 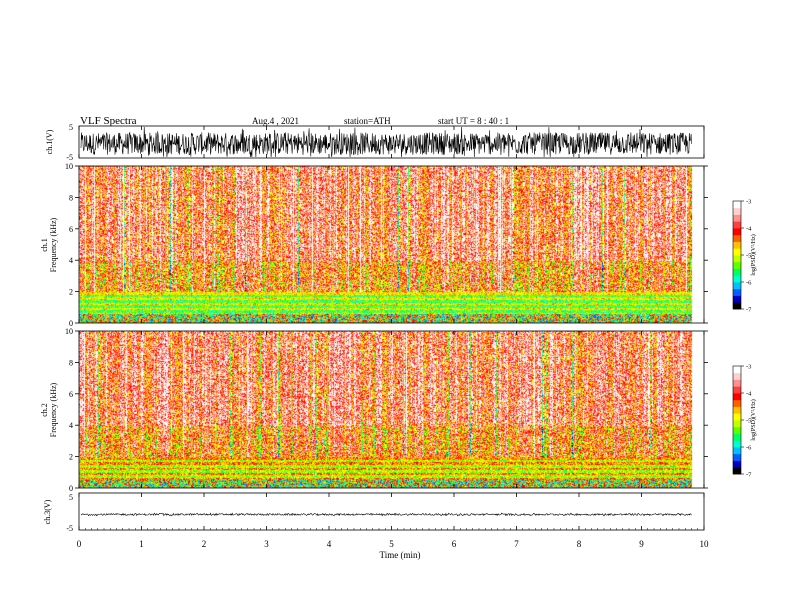 What do you see at coordinates (44, 410) in the screenshot?
I see `ch2-spec-ylabel-channel: ch.2` at bounding box center [44, 410].